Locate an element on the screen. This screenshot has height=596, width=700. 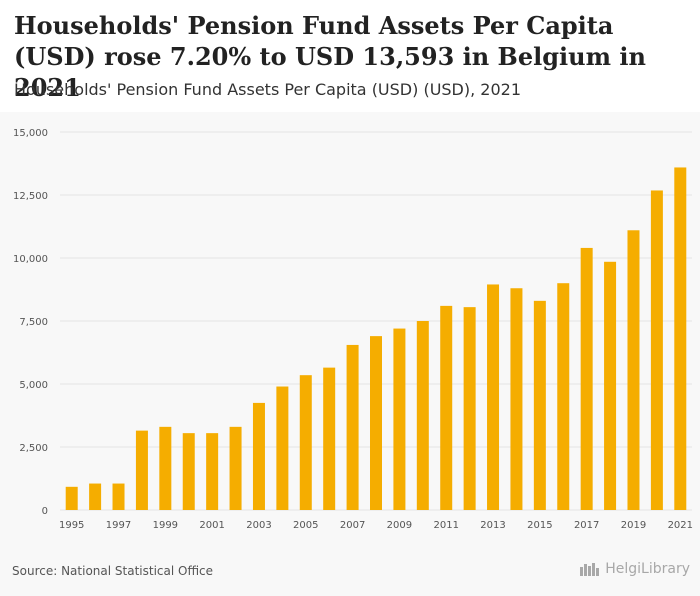
x-tick-label: 2009 is located at coordinates (399, 525).